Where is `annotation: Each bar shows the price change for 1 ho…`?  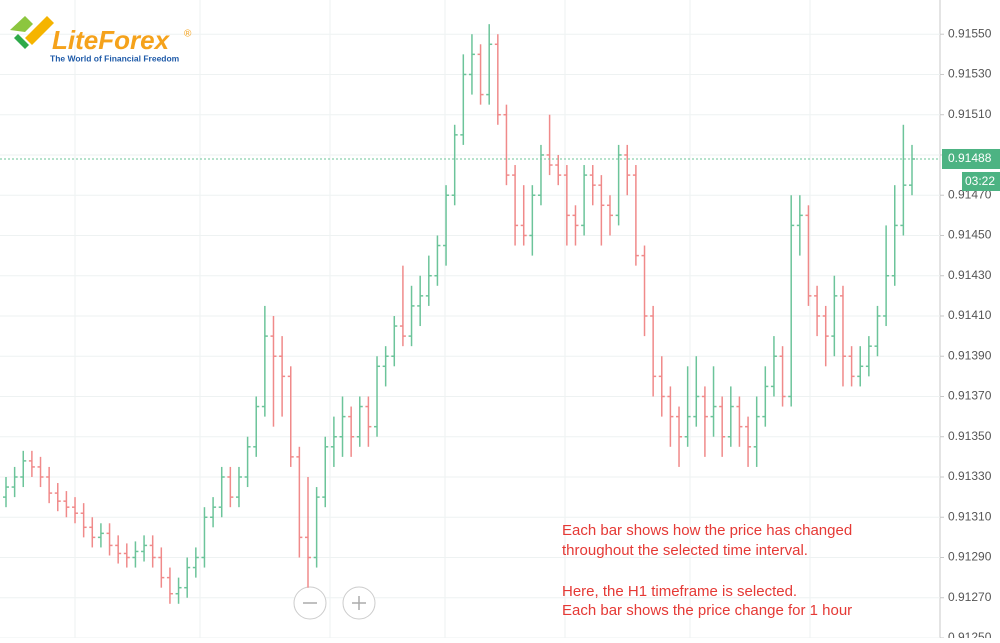 annotation: Each bar shows the price change for 1 ho… is located at coordinates (707, 610).